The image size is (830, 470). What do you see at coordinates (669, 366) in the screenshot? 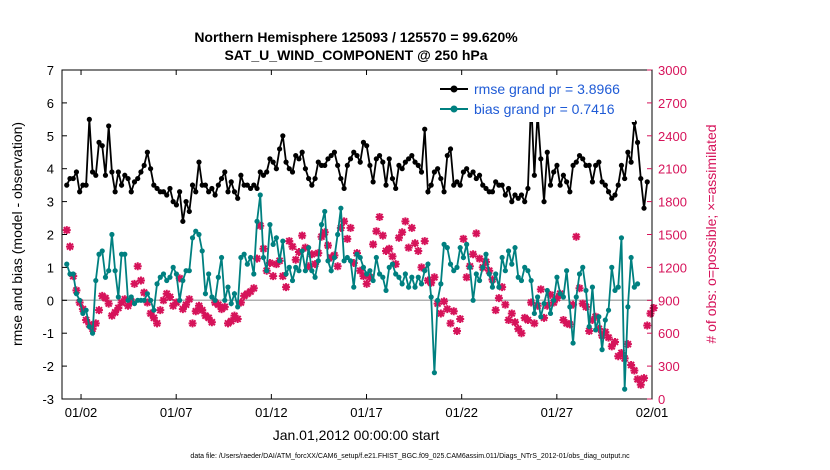
I see `y-tick-label-right: 300` at bounding box center [669, 366].